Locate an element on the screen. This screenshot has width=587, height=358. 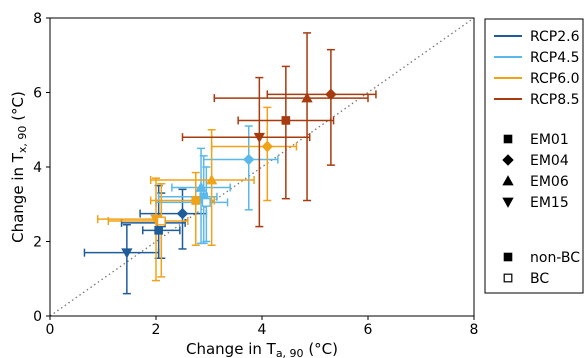
y-axis: 0 2 4 6 8 is located at coordinates (41, 168).